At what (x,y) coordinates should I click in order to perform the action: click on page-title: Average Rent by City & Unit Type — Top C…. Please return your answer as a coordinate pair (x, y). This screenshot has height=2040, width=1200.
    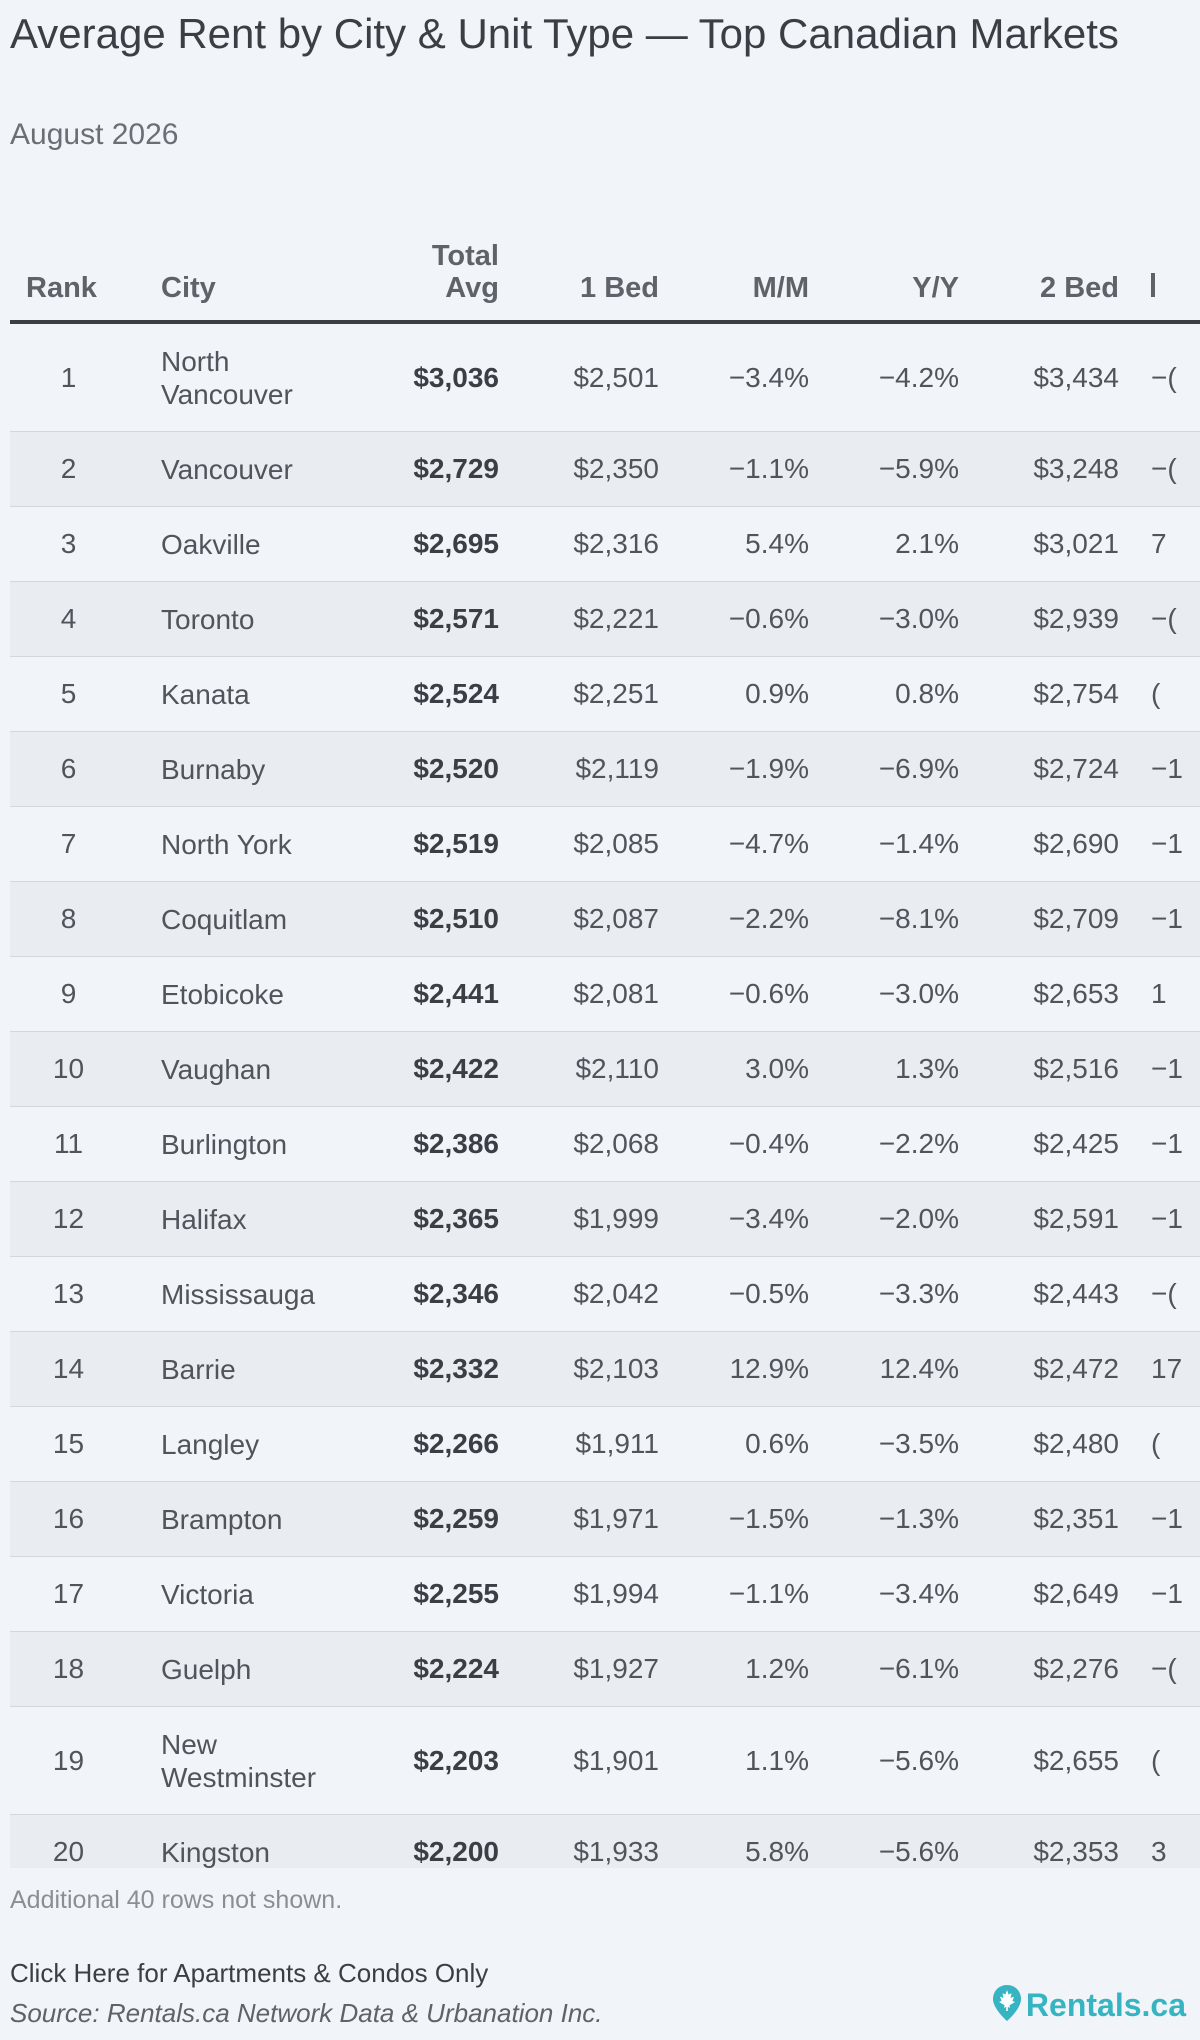
    Looking at the image, I should click on (564, 33).